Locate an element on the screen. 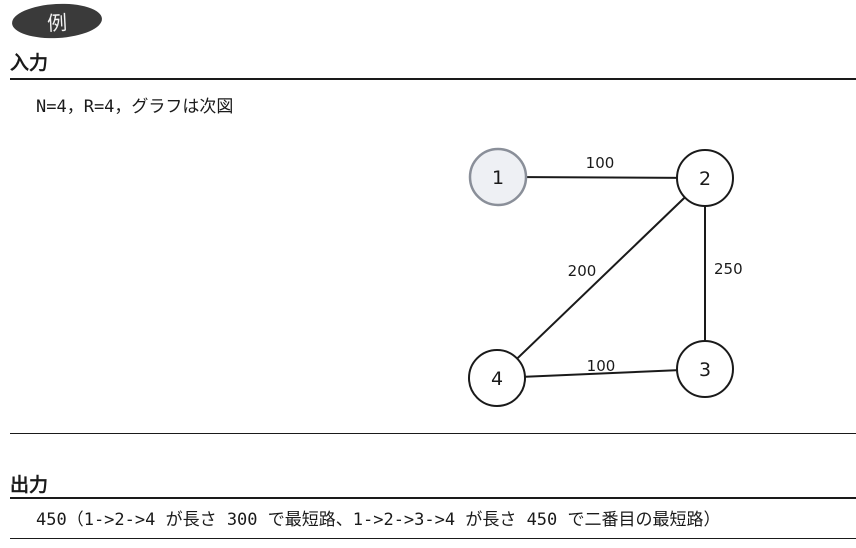 The width and height of the screenshot is (856, 548). edge-weight-1-2: 100 is located at coordinates (600, 163).